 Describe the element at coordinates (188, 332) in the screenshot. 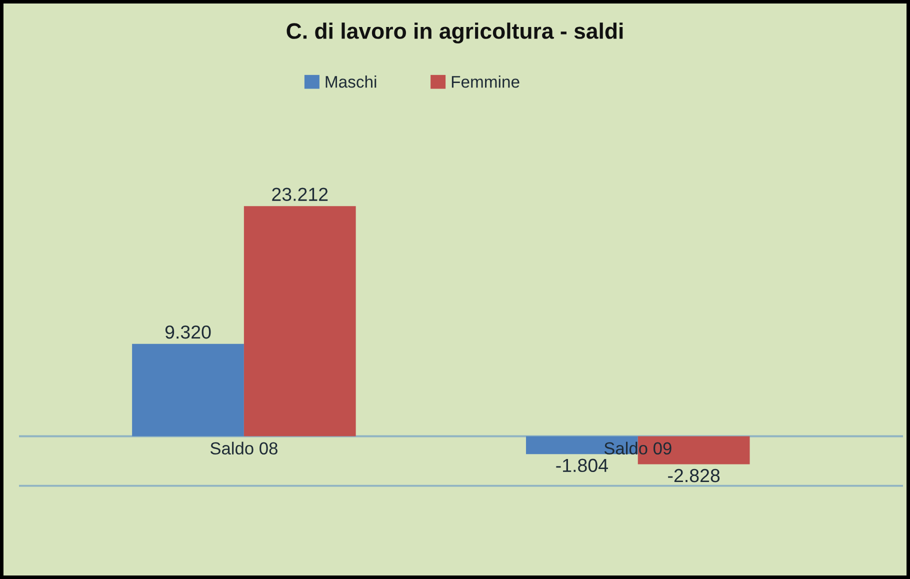

I see `data-label: 9.320` at that location.